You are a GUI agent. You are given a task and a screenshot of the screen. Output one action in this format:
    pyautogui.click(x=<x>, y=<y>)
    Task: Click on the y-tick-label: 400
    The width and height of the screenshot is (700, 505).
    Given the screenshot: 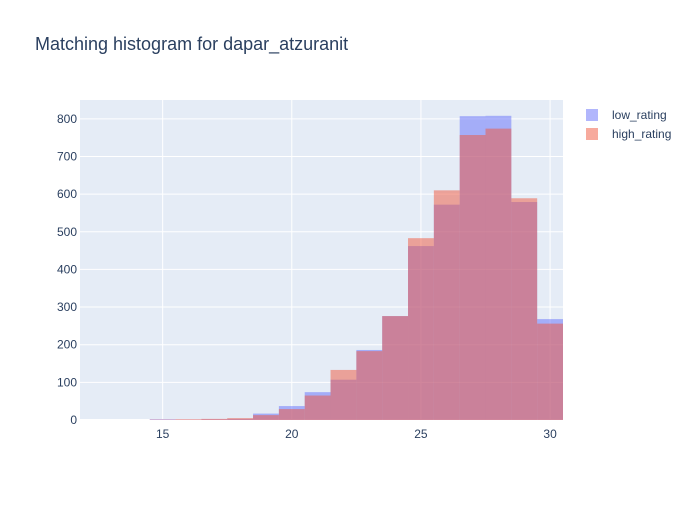 What is the action you would take?
    pyautogui.click(x=67, y=269)
    